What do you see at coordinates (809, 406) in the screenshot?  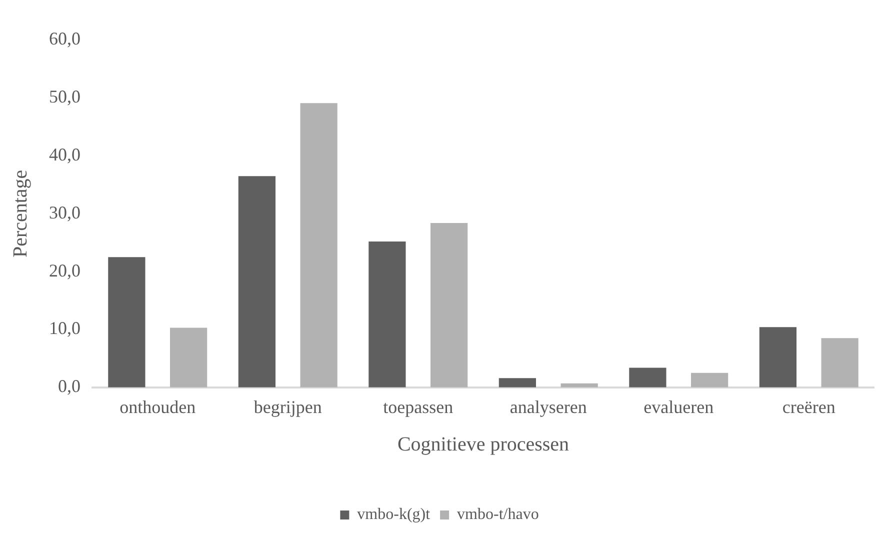 I see `x-tick-label: creëren` at bounding box center [809, 406].